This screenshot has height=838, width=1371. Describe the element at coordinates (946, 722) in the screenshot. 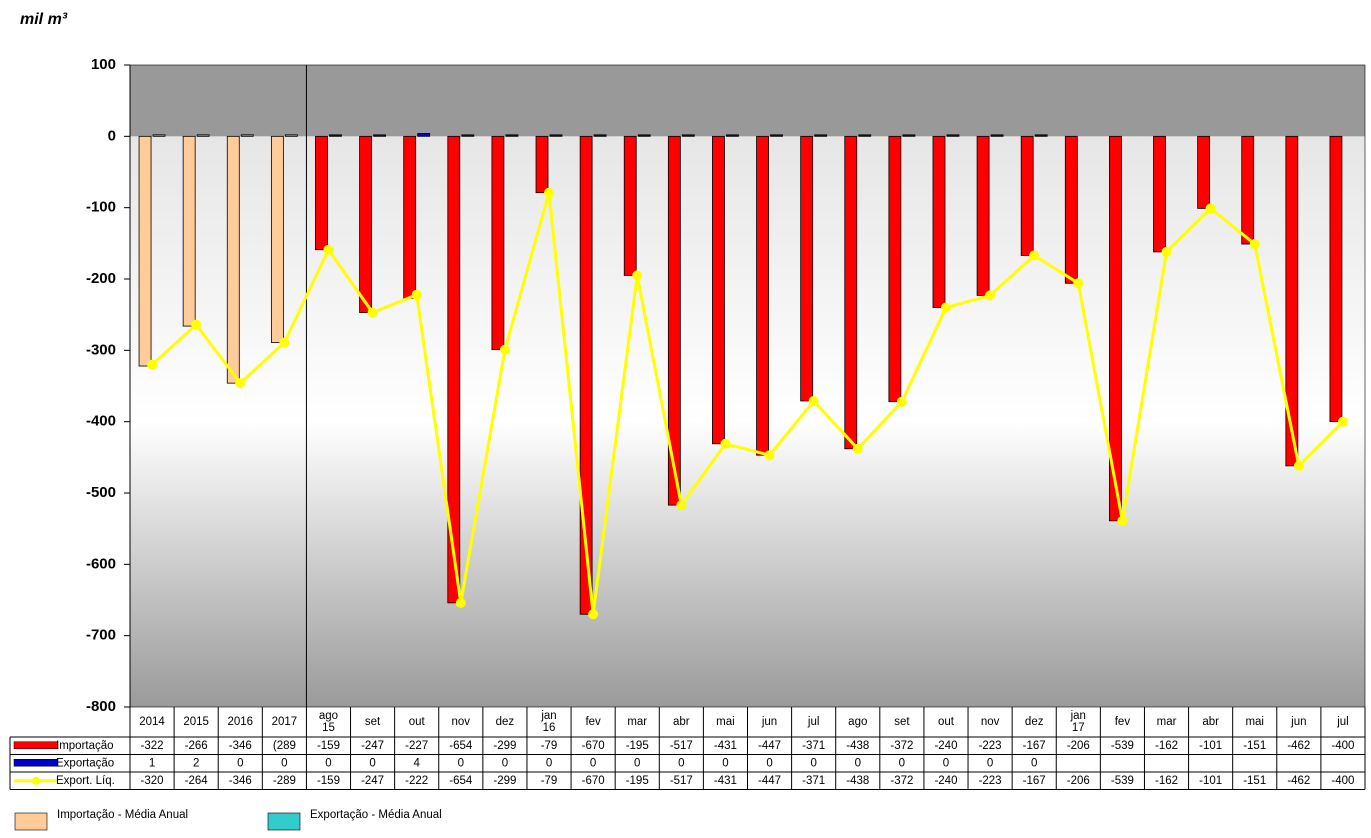

I see `x-tick-label: out` at that location.